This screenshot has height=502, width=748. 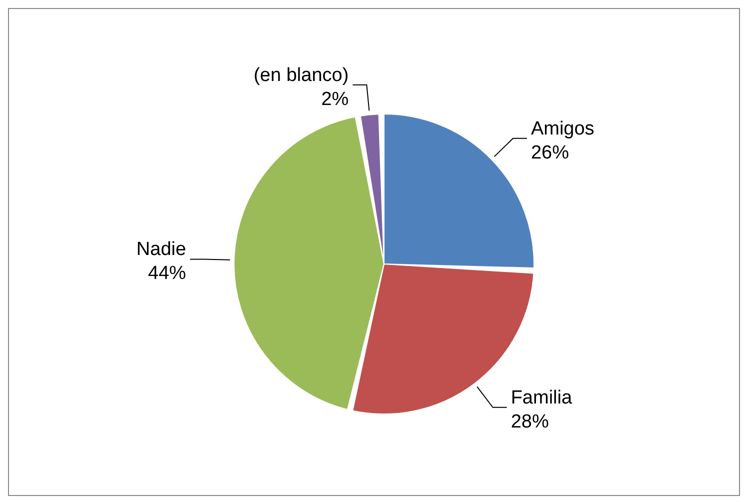 What do you see at coordinates (562, 129) in the screenshot?
I see `slice-label: Amigos` at bounding box center [562, 129].